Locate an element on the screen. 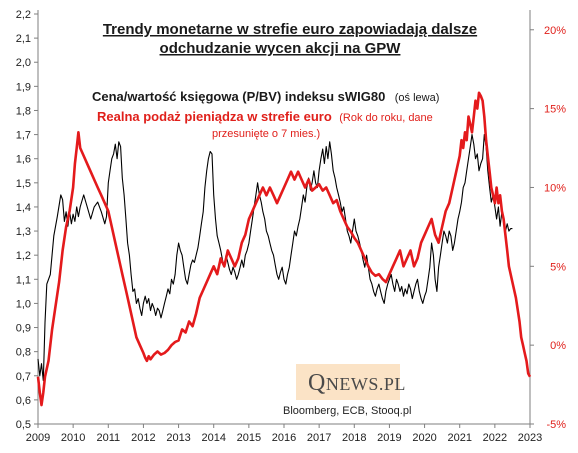  chart-title-line-2: odchudzanie wycen akcji na GPW is located at coordinates (281, 48).